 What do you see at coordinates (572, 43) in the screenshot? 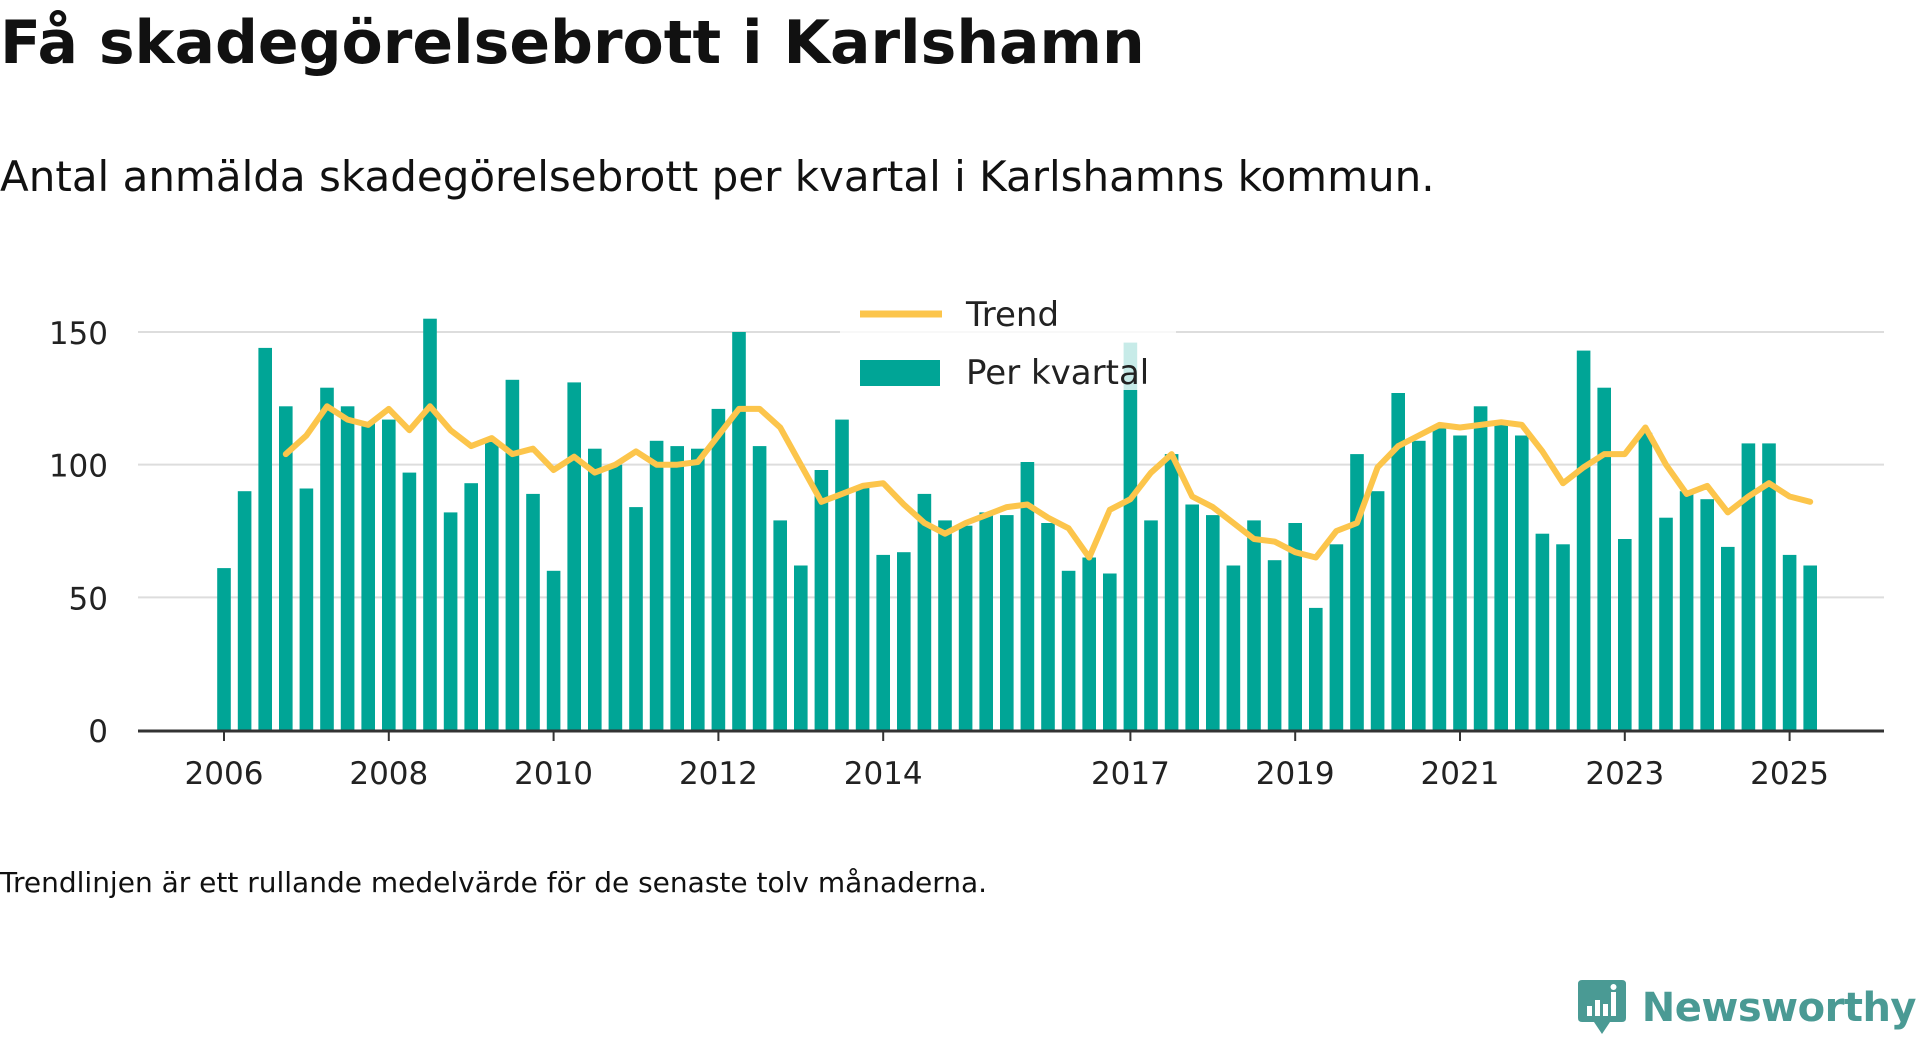
I see `chart-title: Få skadegörelsebrott i Karlshamn` at bounding box center [572, 43].